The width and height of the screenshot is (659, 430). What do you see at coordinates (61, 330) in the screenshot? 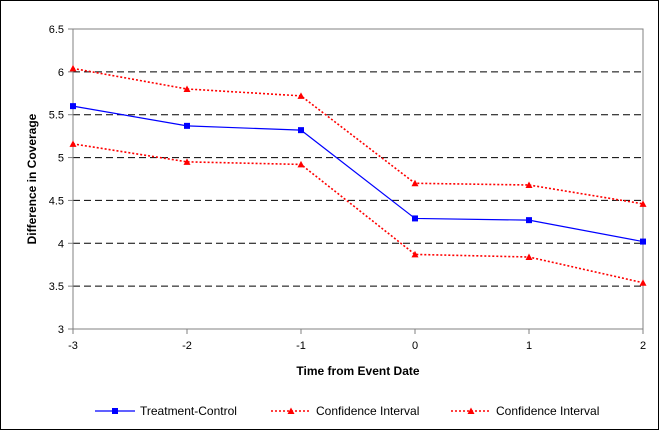
I see `y-tick-label: 3` at bounding box center [61, 330].